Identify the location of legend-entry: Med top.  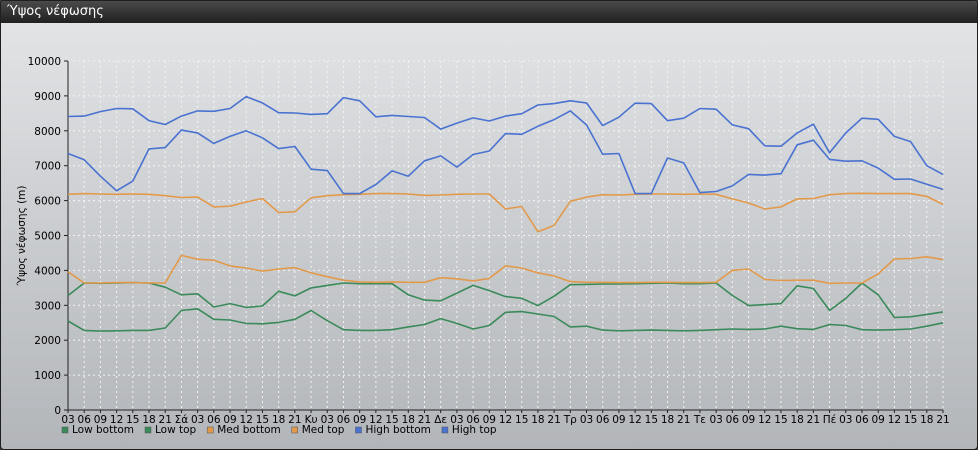
(323, 430).